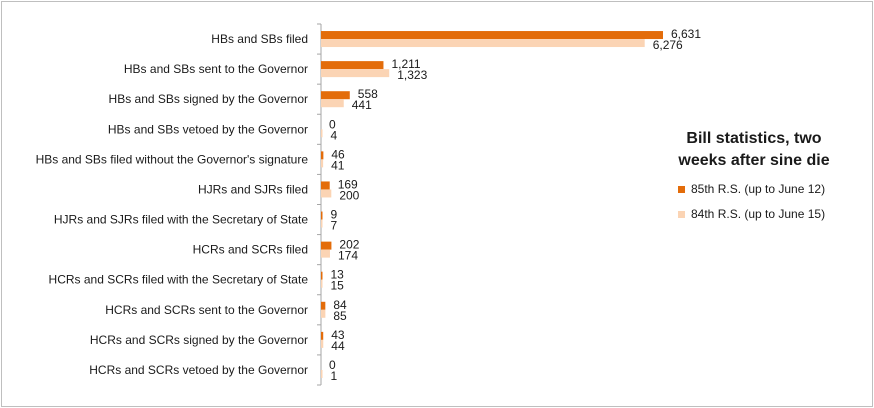 This screenshot has width=874, height=408. I want to click on data-label-84th: 85, so click(340, 316).